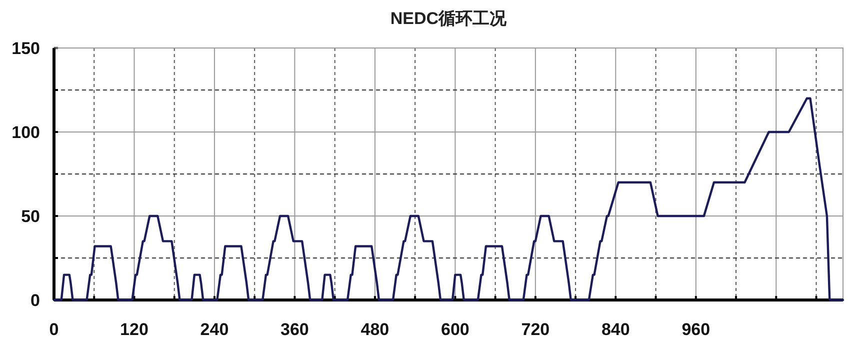 This screenshot has width=852, height=351. Describe the element at coordinates (35, 300) in the screenshot. I see `y-tick-label: 0` at that location.